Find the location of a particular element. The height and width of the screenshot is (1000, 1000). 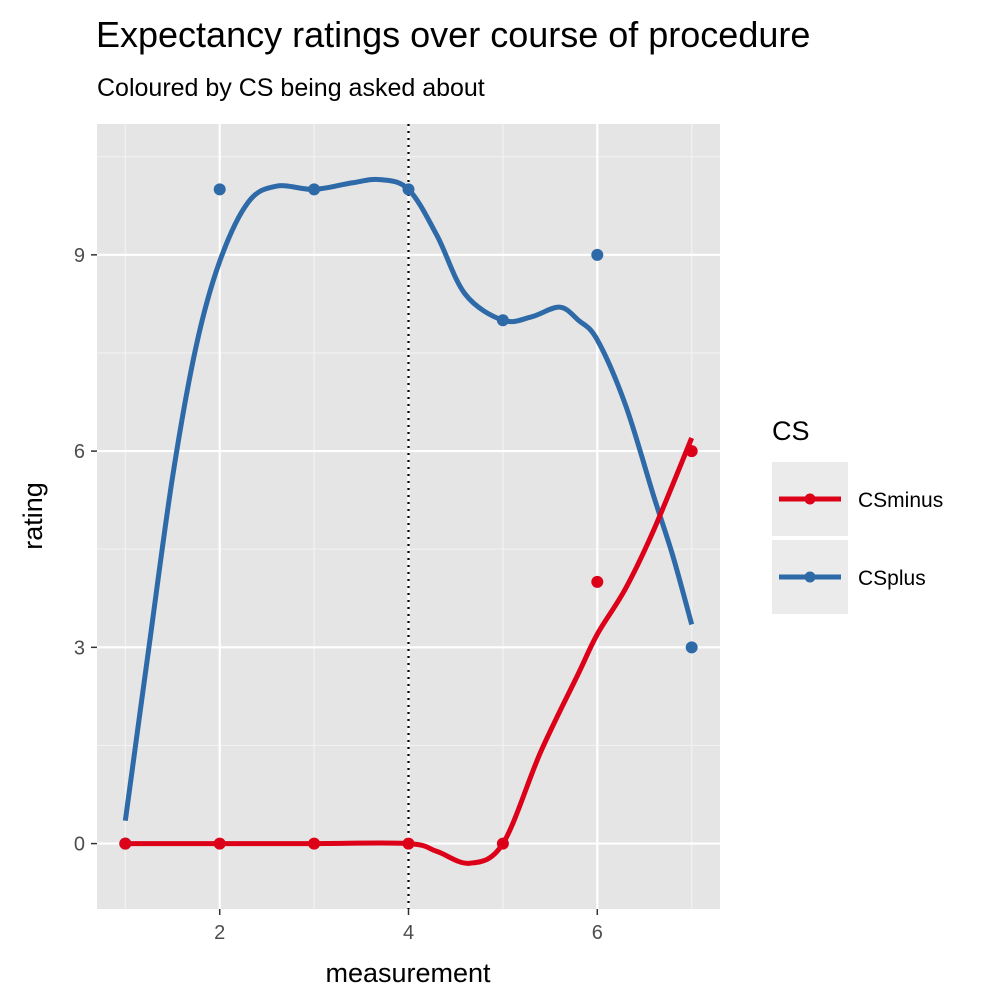

y-tick-label: 9 is located at coordinates (79, 256).